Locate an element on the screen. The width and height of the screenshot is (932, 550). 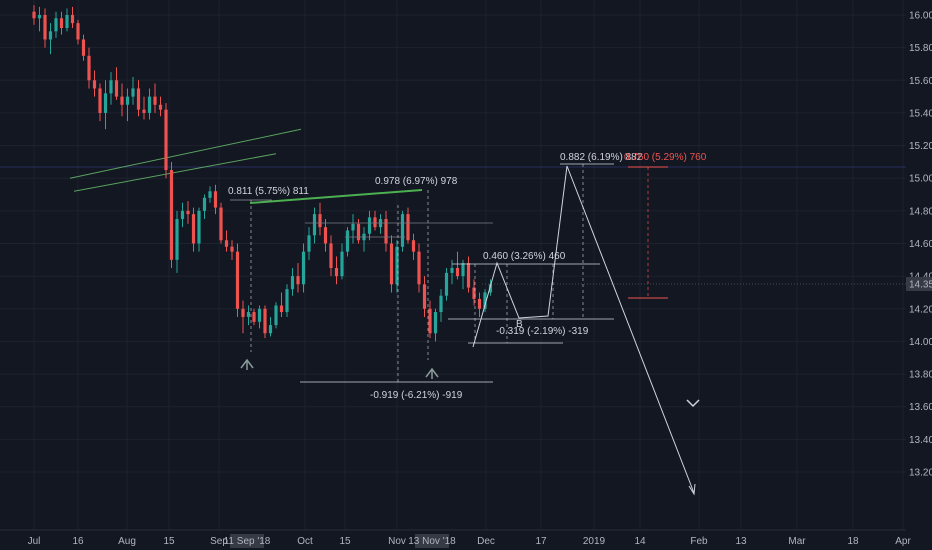
projection-path is located at coordinates (583, 329).